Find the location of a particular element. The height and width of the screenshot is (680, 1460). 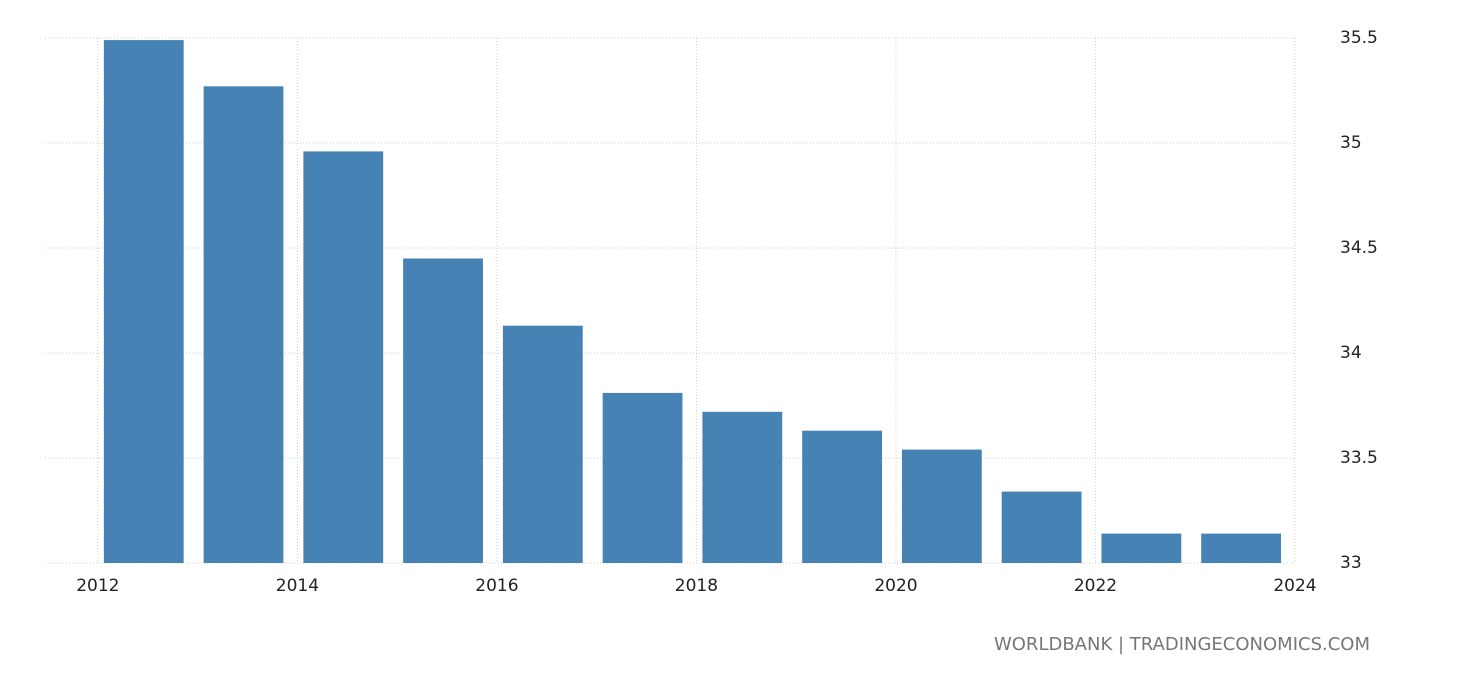

y-tick-label: 33.5 is located at coordinates (1359, 458).